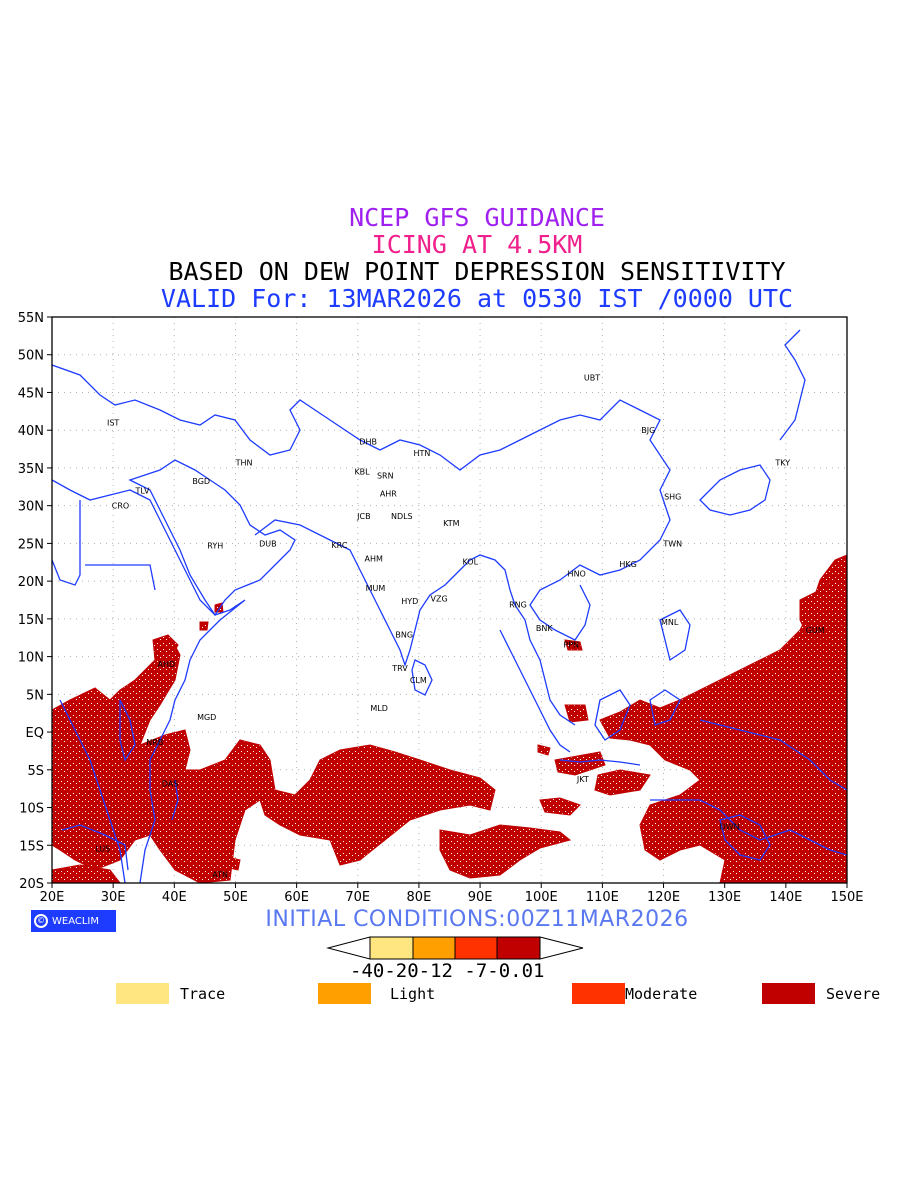  I want to click on lon-tick-label: 150E, so click(846, 897).